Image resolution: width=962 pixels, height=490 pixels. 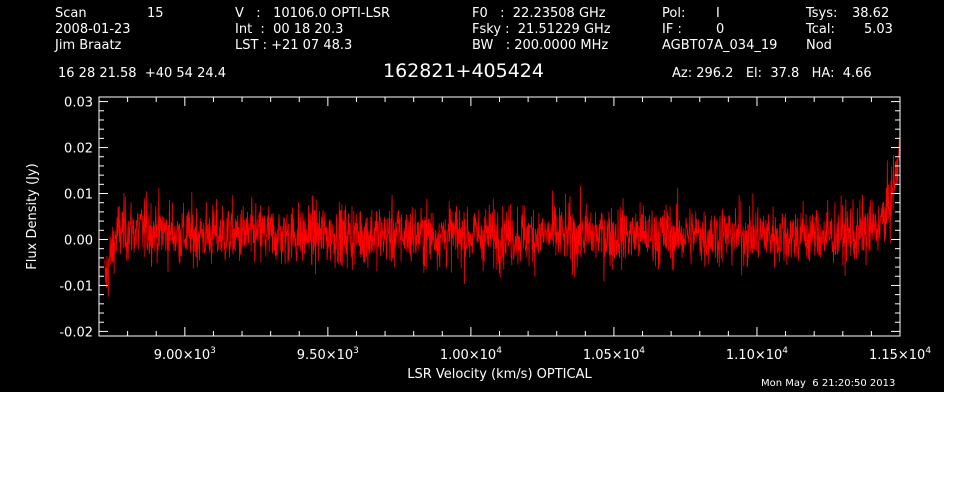 I want to click on x-tick-label: 9.50×10³, so click(x=328, y=354).